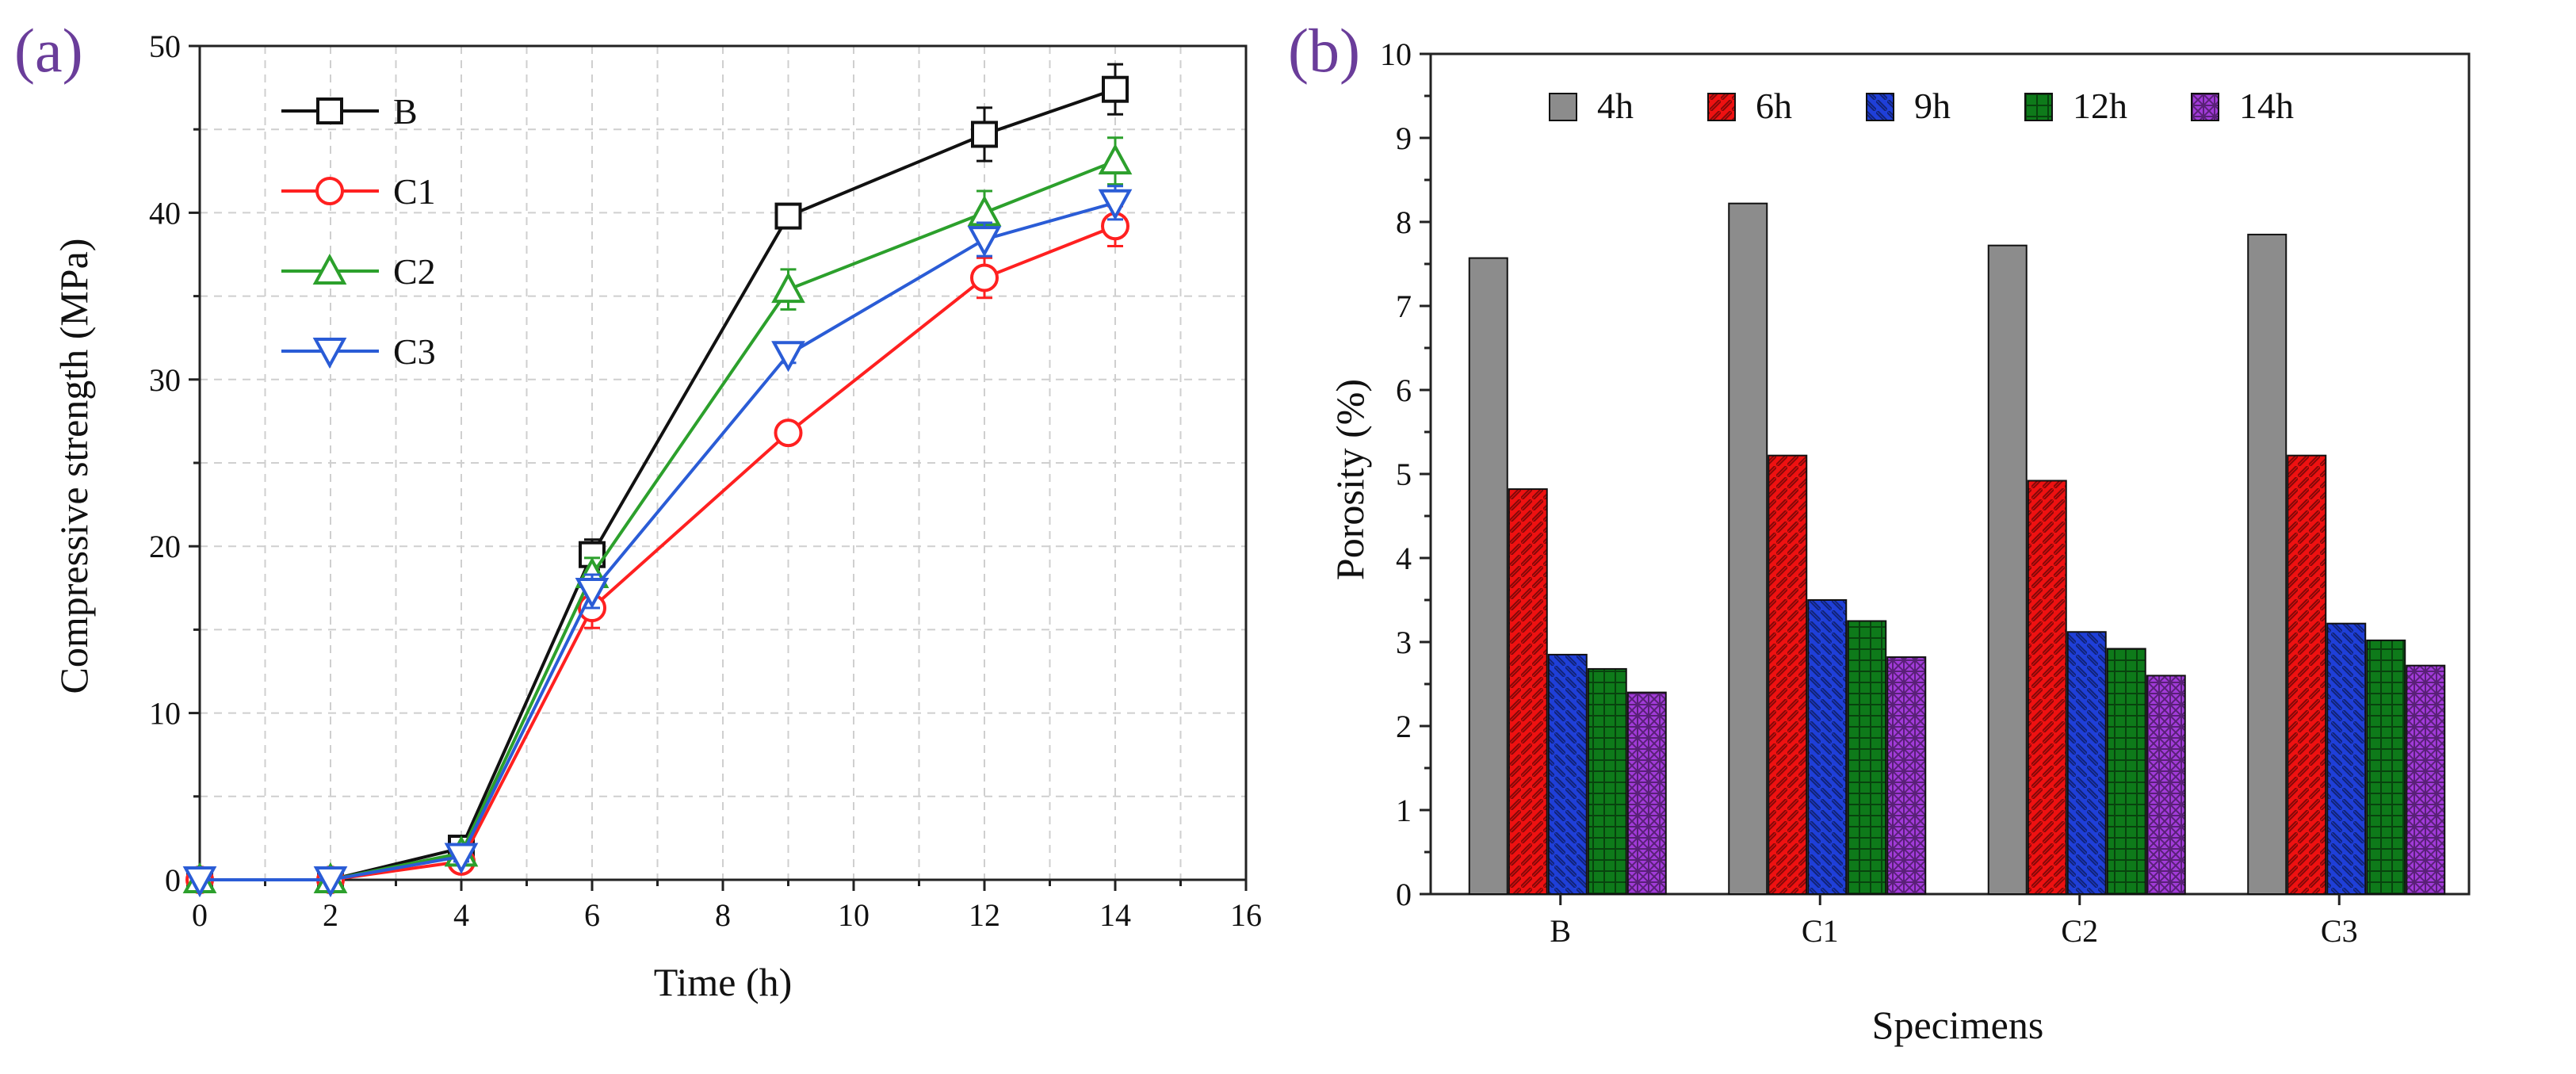 The image size is (2576, 1074). What do you see at coordinates (414, 351) in the screenshot?
I see `legend-label-C3: C3` at bounding box center [414, 351].